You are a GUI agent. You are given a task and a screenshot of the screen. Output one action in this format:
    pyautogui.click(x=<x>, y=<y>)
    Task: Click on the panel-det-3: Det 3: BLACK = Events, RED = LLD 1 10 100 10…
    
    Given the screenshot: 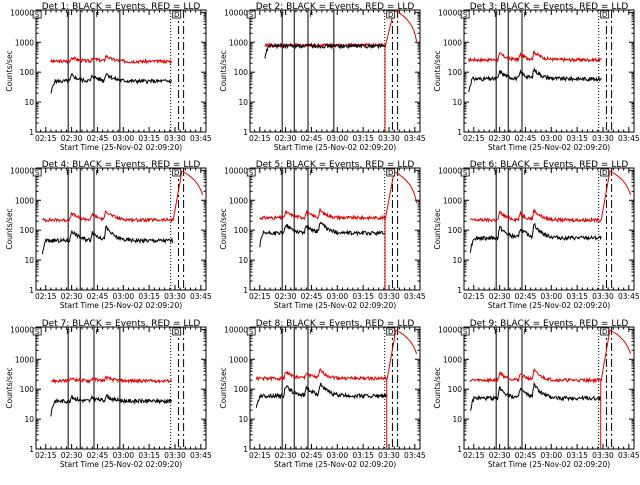 What is the action you would take?
    pyautogui.click(x=536, y=77)
    